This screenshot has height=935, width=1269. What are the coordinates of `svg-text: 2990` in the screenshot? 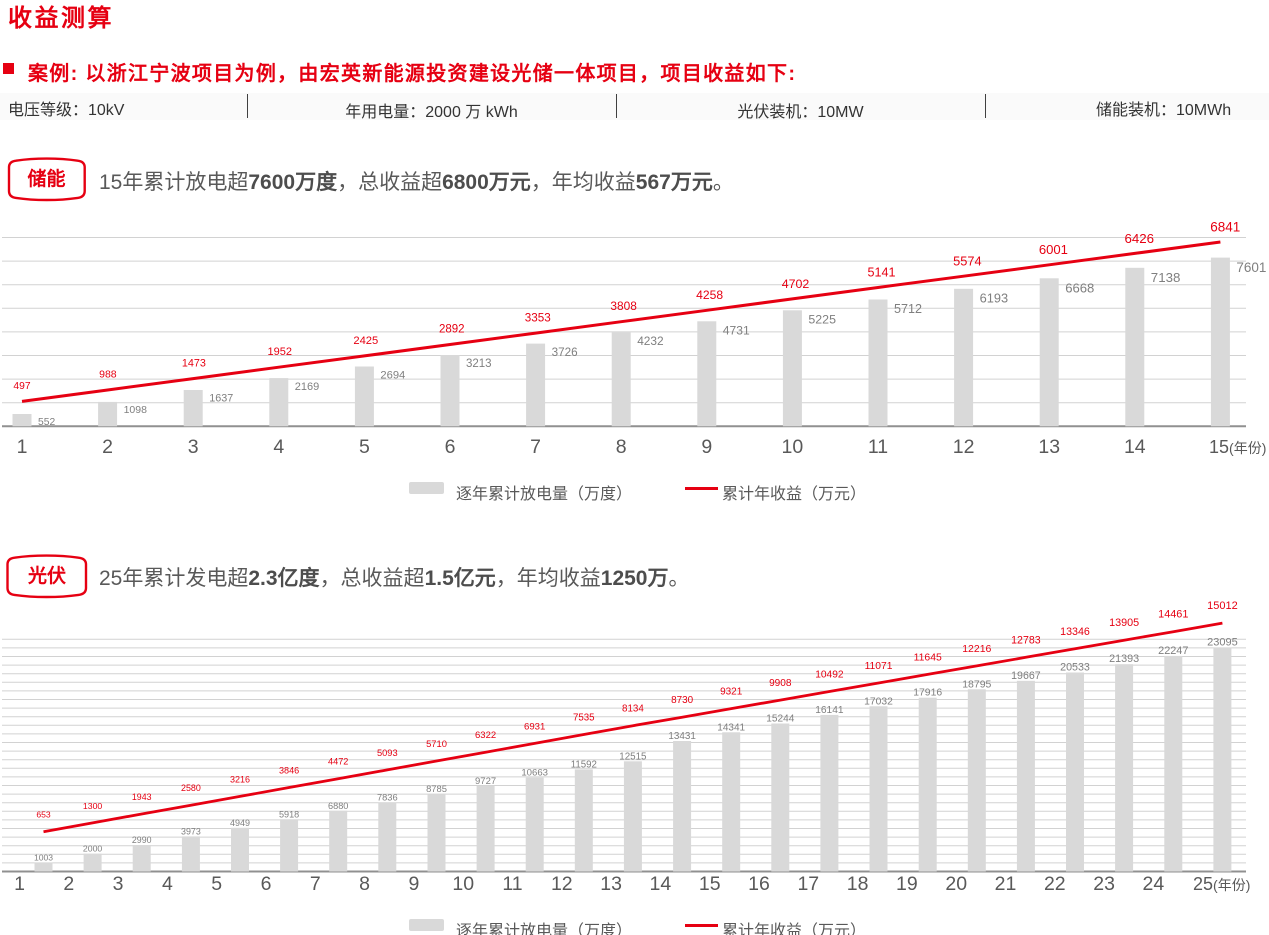 It's located at (142, 840).